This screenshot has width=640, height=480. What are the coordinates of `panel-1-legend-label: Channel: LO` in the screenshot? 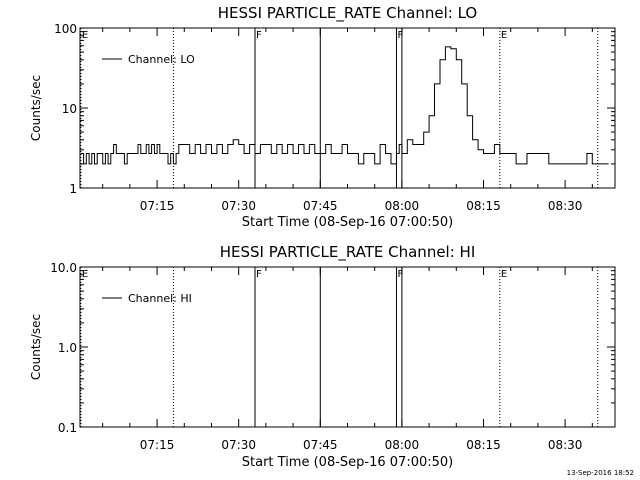 It's located at (161, 59).